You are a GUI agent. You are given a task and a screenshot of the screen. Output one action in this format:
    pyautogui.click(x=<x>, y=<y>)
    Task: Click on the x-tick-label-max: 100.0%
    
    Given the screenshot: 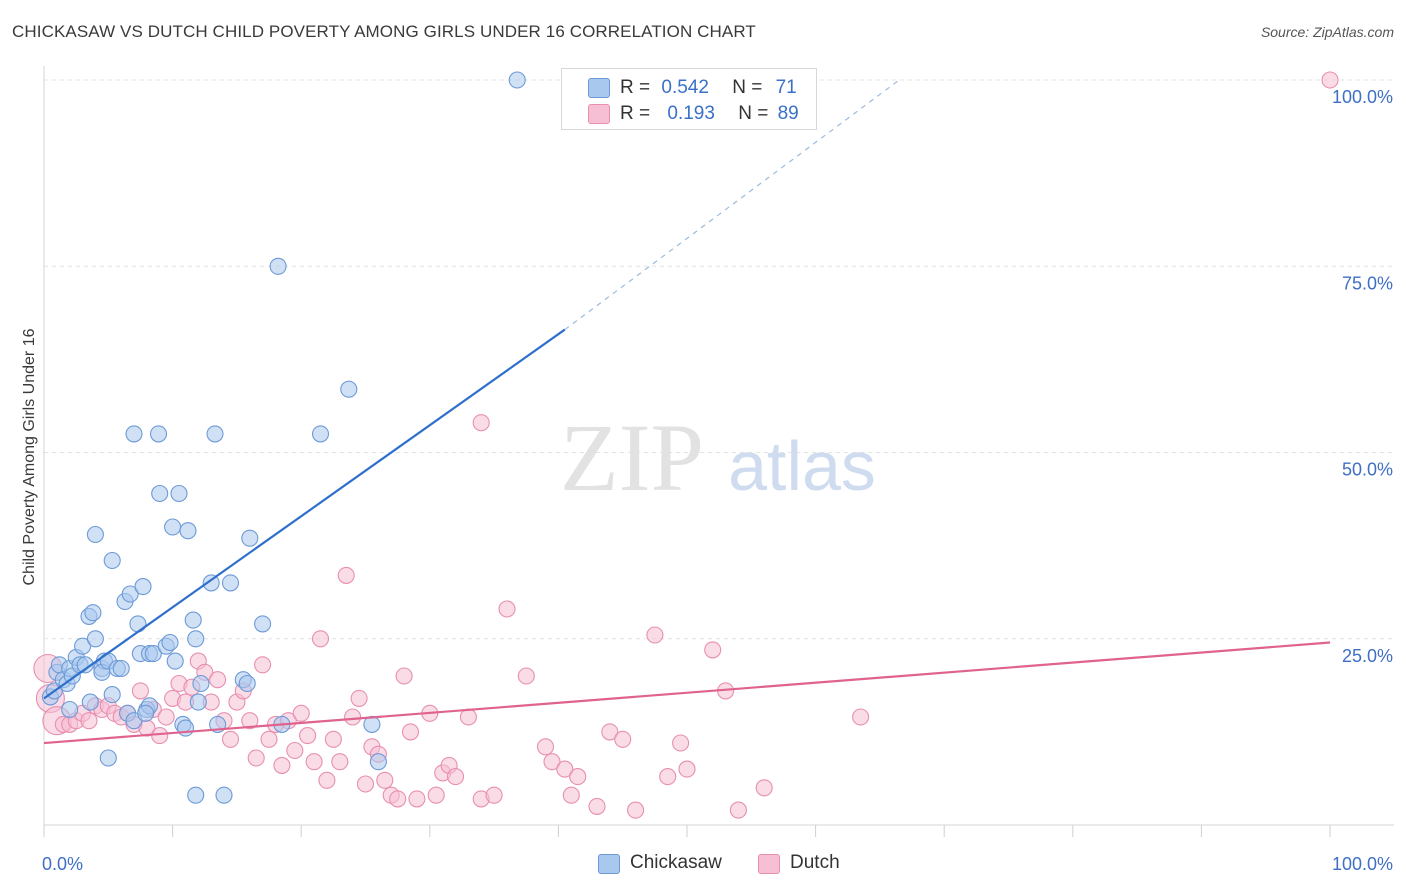 What is the action you would take?
    pyautogui.click(x=1362, y=864)
    